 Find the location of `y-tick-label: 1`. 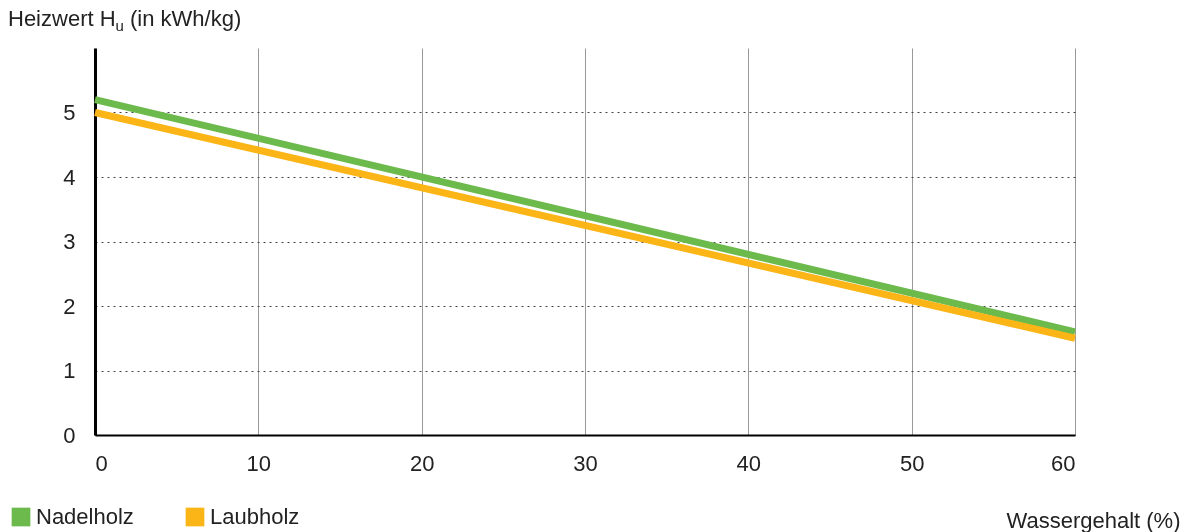

y-tick-label: 1 is located at coordinates (69, 370).